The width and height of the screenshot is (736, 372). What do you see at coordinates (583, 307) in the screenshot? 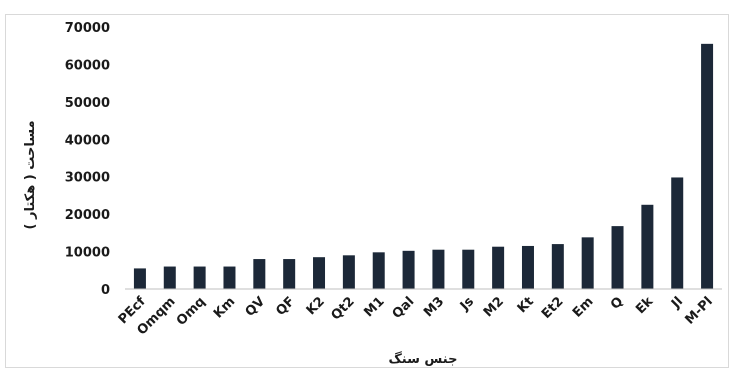
I see `x-tick-label: Em` at bounding box center [583, 307].